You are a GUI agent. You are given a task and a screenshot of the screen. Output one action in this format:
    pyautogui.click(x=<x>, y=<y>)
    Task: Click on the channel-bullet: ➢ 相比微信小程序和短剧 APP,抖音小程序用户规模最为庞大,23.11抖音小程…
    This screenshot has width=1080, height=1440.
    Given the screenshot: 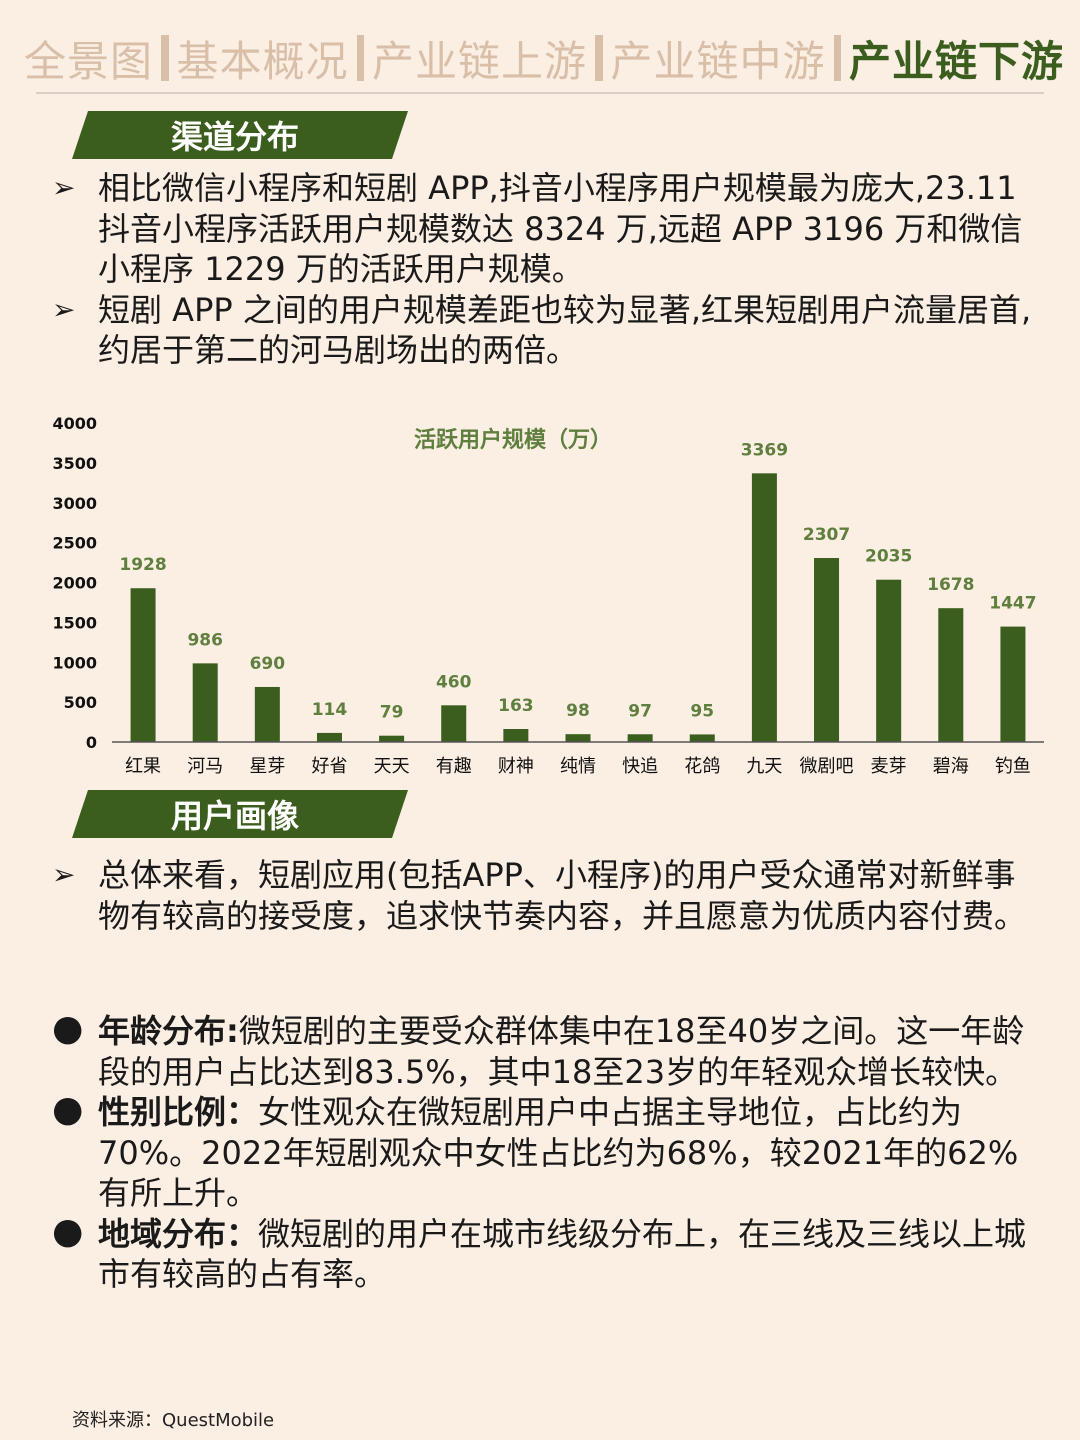 What is the action you would take?
    pyautogui.click(x=547, y=229)
    